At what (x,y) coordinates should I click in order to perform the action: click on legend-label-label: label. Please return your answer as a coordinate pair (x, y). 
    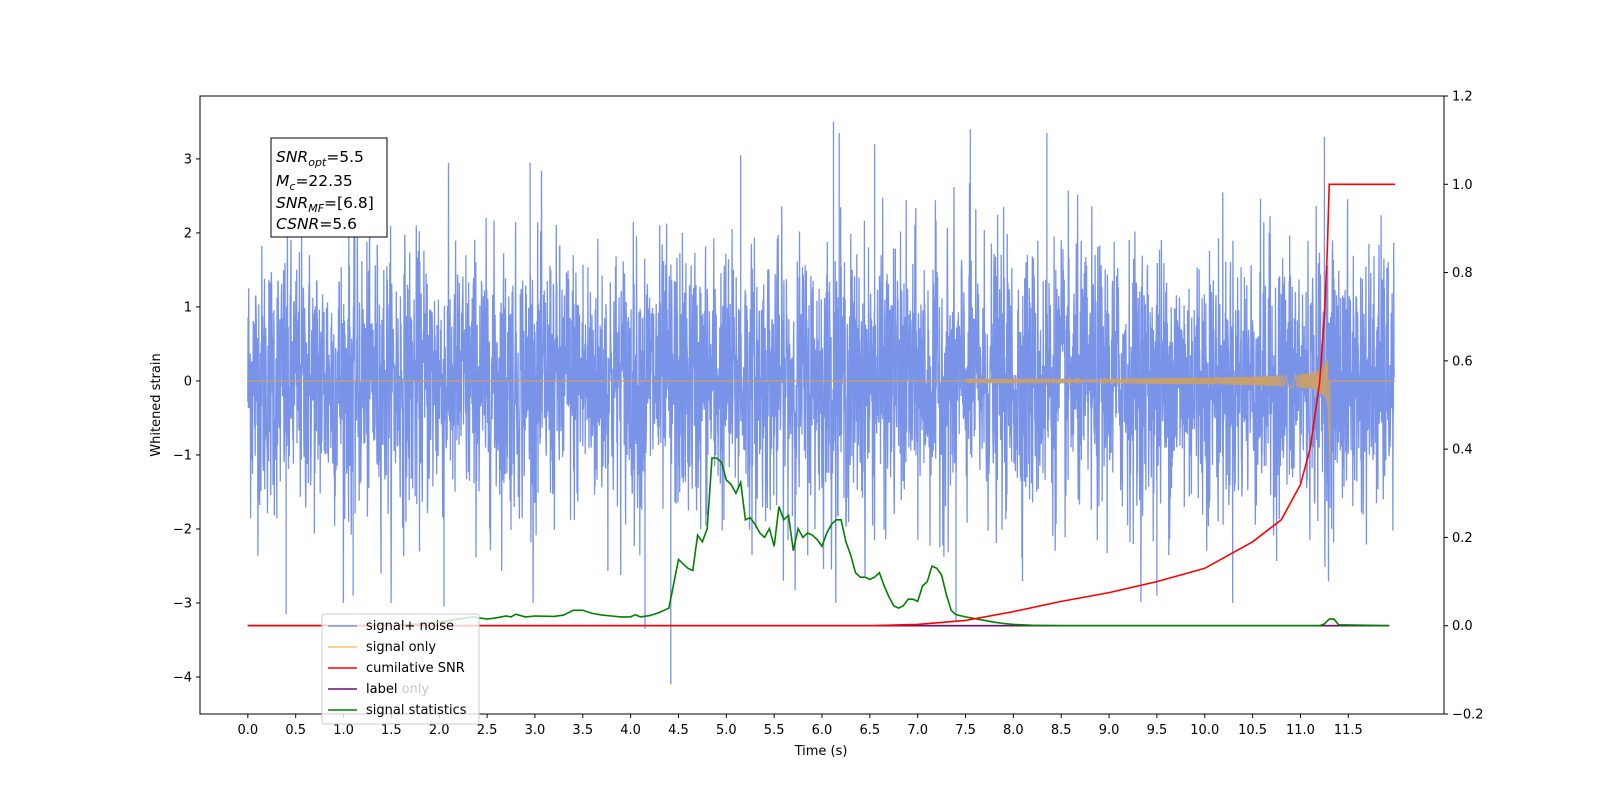
    Looking at the image, I should click on (381, 689).